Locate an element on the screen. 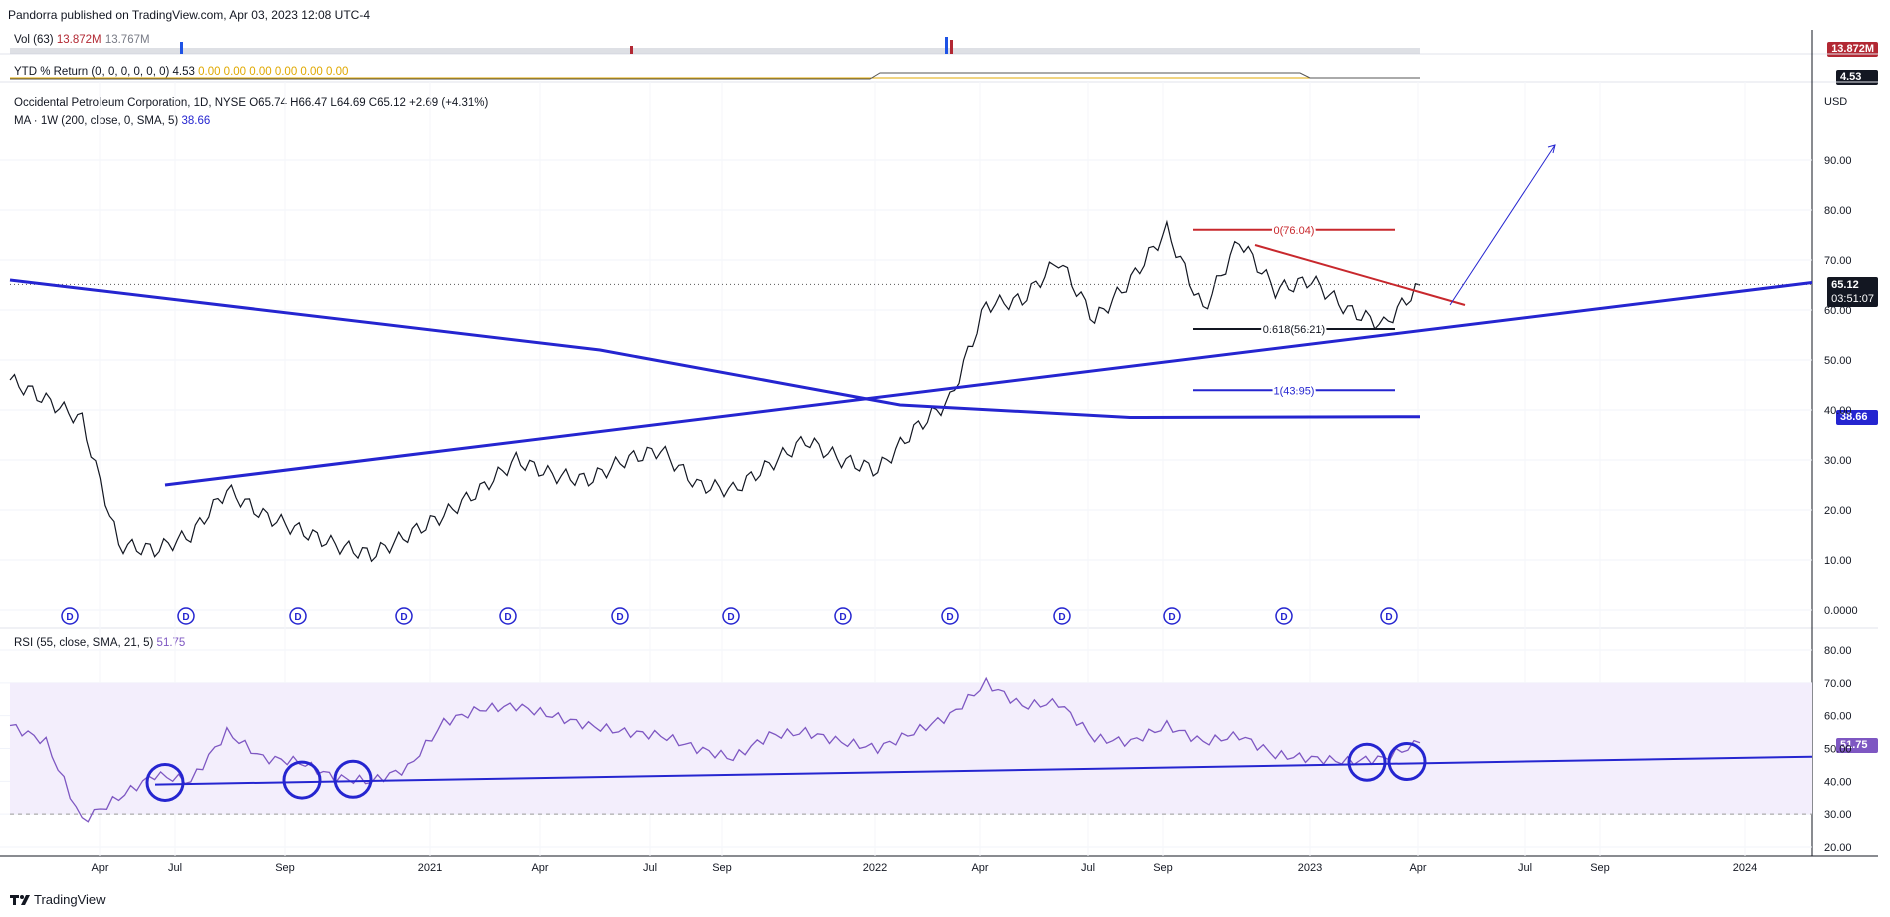  ma-value: 38.66 is located at coordinates (196, 121).